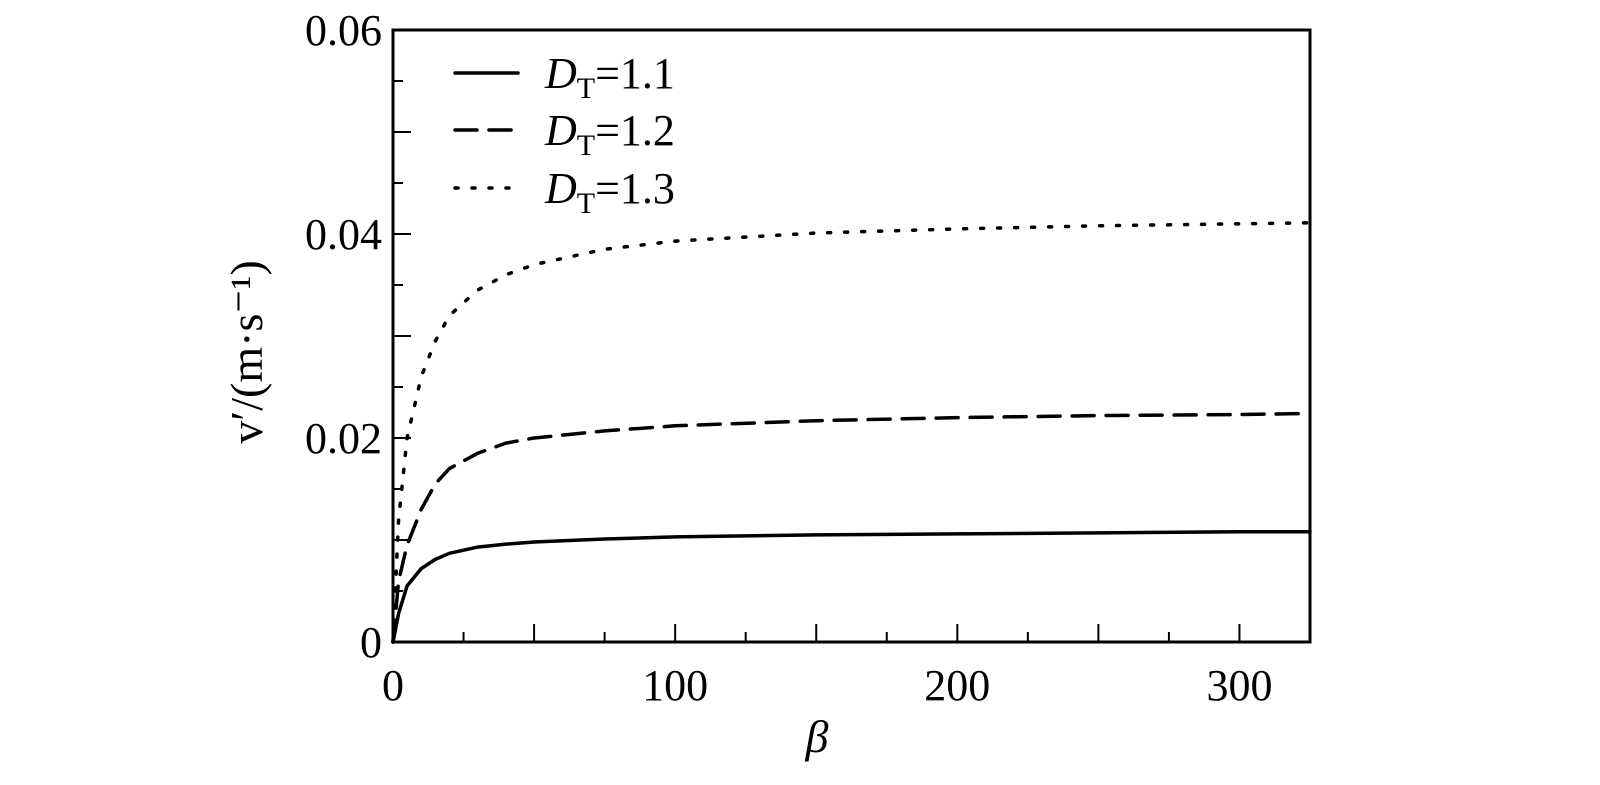  I want to click on legend-label-2: DT=1.2, so click(609, 134).